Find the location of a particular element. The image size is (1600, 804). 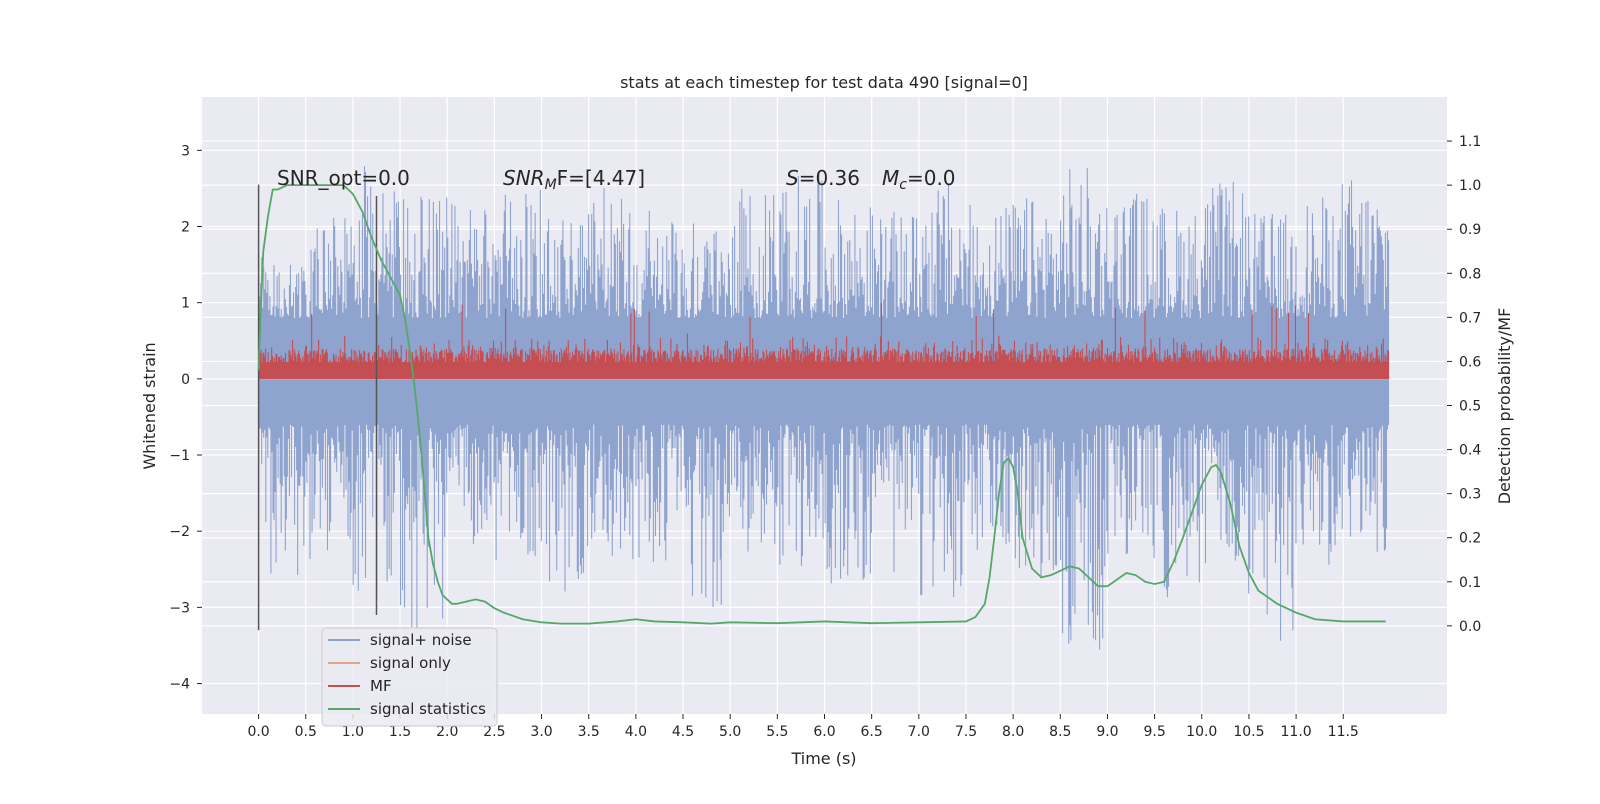

annotation-s: S=0.36 is located at coordinates (823, 178).